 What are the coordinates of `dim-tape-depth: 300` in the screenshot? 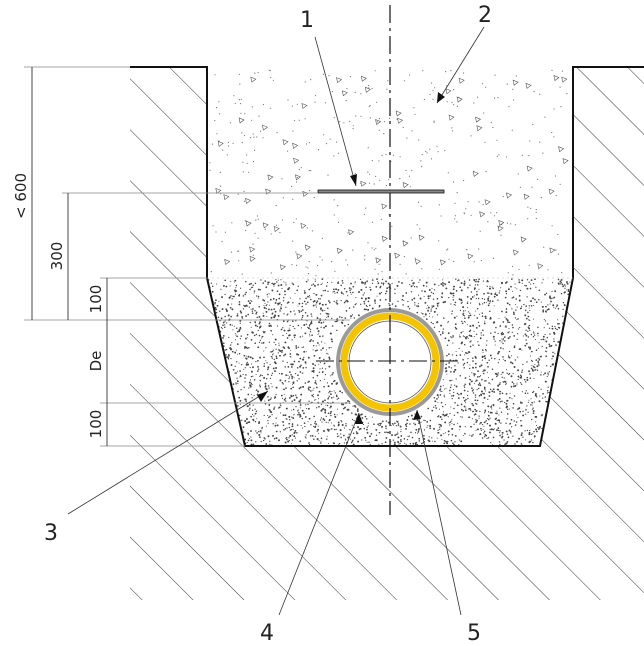 It's located at (57, 256).